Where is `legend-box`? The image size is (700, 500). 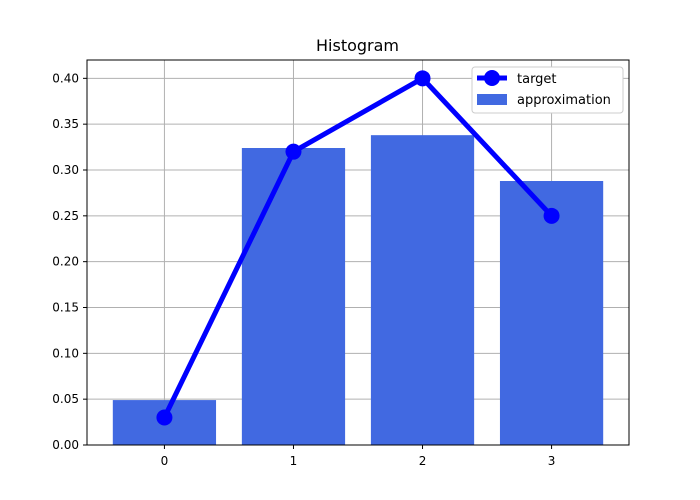 legend-box is located at coordinates (547, 90).